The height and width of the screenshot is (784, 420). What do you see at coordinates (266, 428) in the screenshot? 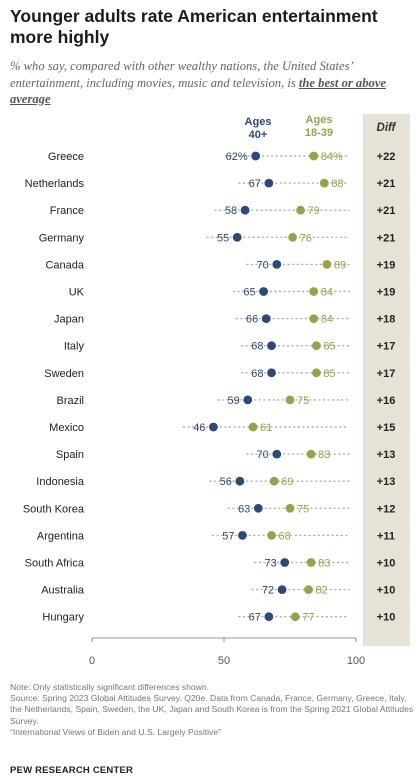
I see `value-label-ages-18-39: 61` at bounding box center [266, 428].